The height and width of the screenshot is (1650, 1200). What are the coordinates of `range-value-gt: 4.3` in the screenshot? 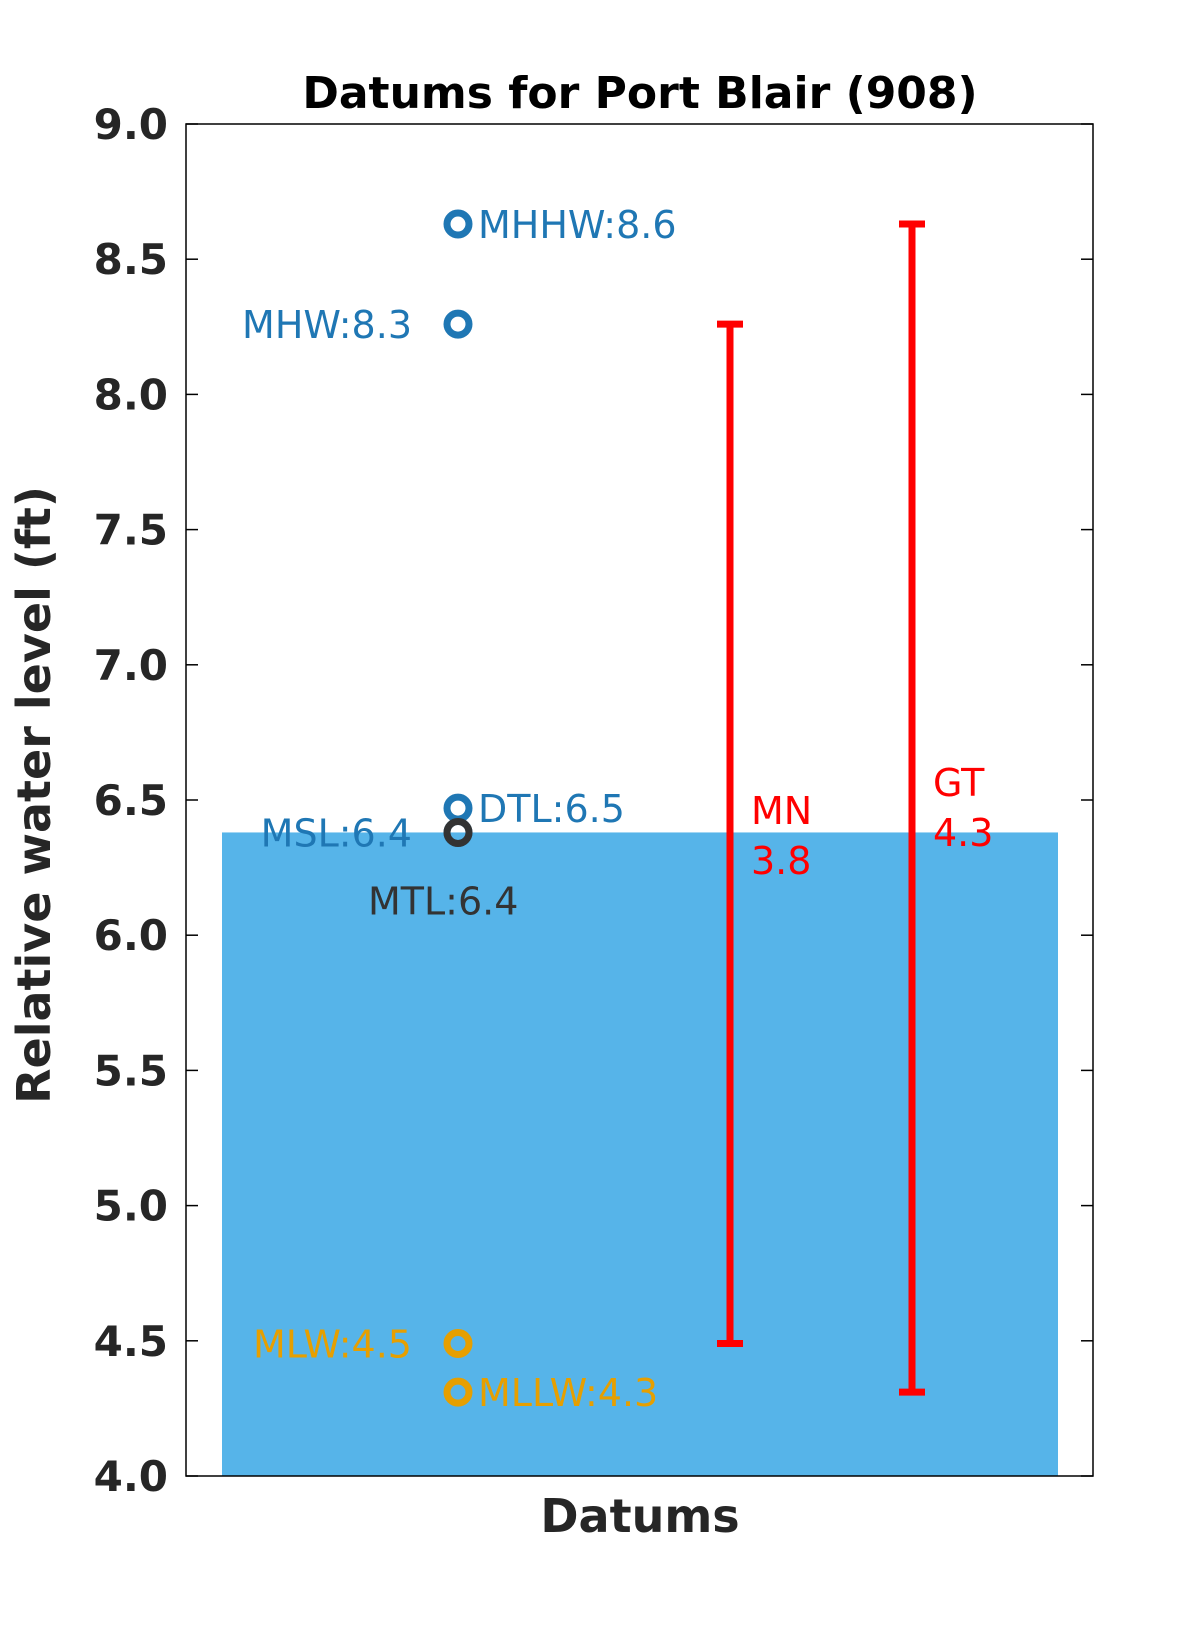 It's located at (963, 833).